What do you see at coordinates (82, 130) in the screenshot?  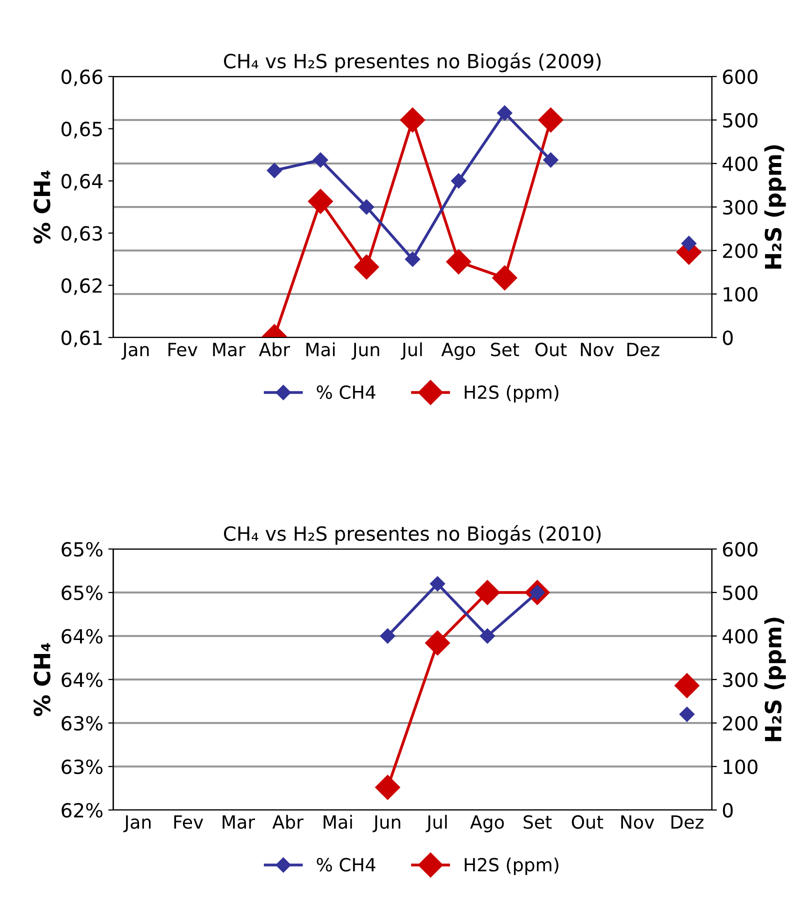 I see `y-tick-label: 0,65` at bounding box center [82, 130].